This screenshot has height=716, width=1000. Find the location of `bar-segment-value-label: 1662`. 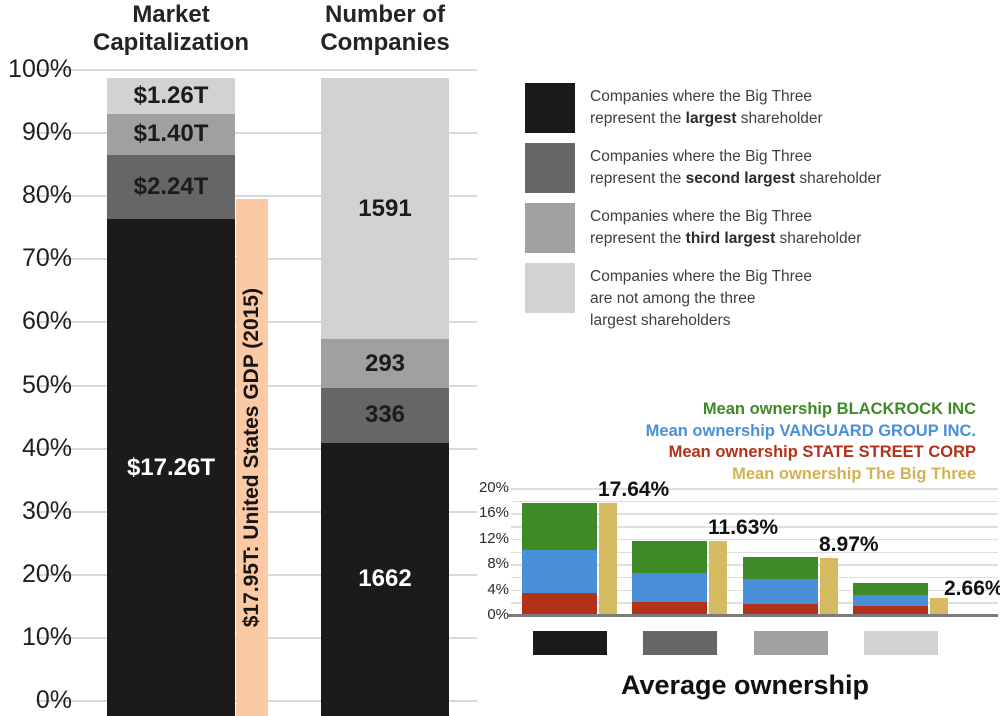

bar-segment-value-label: 1662 is located at coordinates (385, 579).